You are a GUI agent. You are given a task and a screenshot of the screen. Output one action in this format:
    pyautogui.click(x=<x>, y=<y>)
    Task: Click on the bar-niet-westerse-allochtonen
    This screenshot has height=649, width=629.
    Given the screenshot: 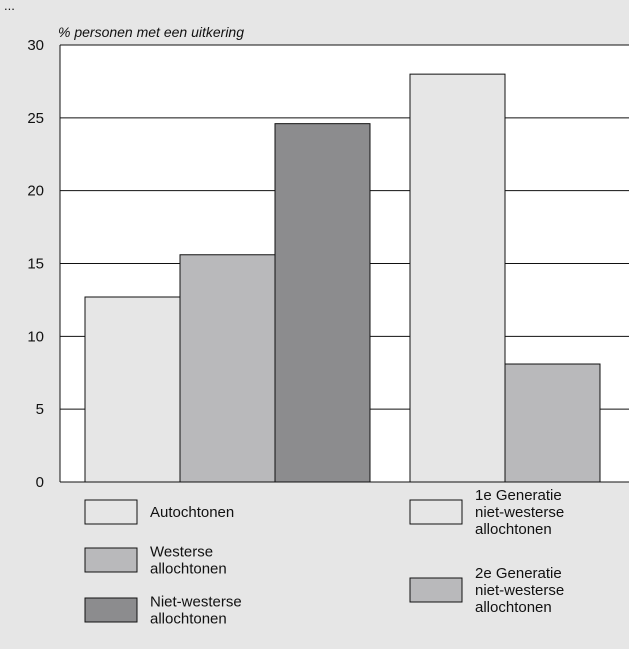 What is the action you would take?
    pyautogui.click(x=322, y=303)
    